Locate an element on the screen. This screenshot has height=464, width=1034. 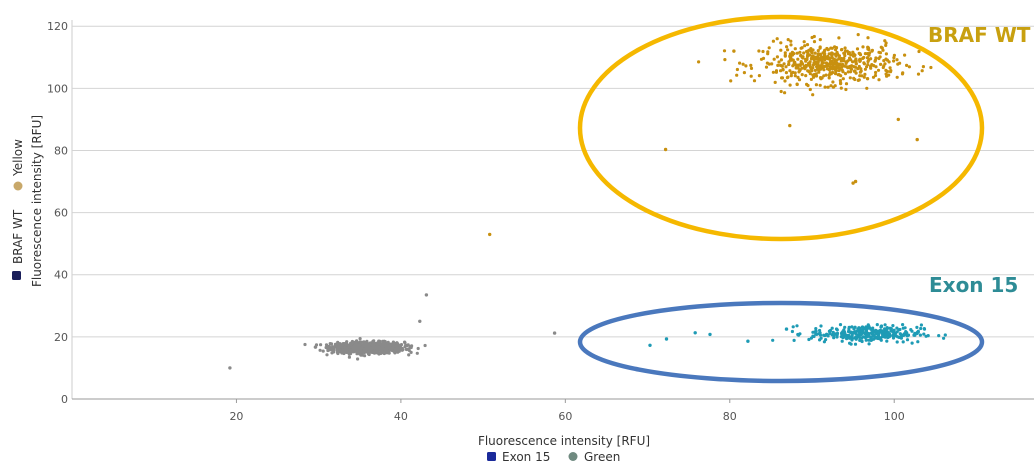
y-tick-label-120: 120 is located at coordinates (57, 26).